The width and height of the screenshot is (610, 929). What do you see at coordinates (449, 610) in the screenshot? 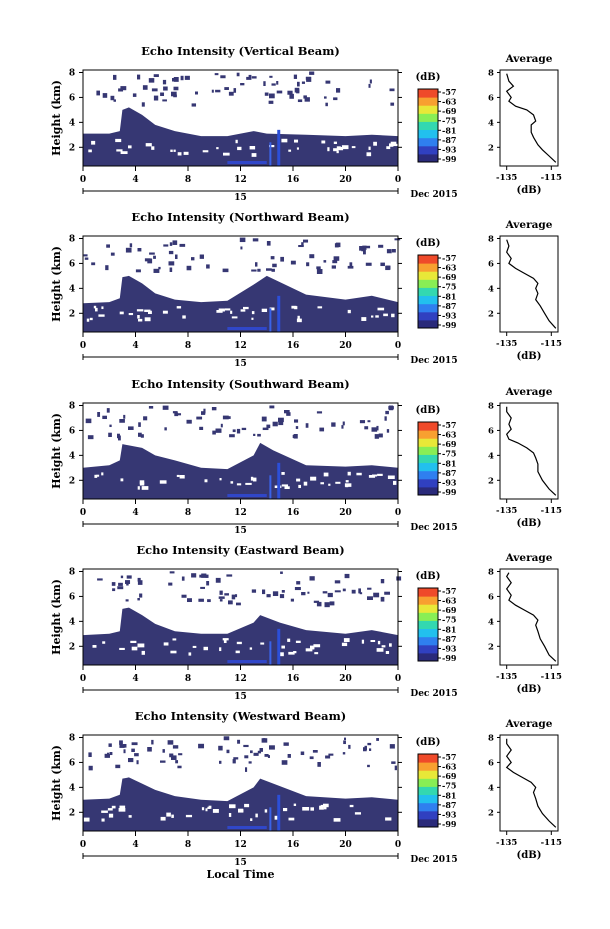
I see `colorbar-tick-label: -69` at bounding box center [449, 610].